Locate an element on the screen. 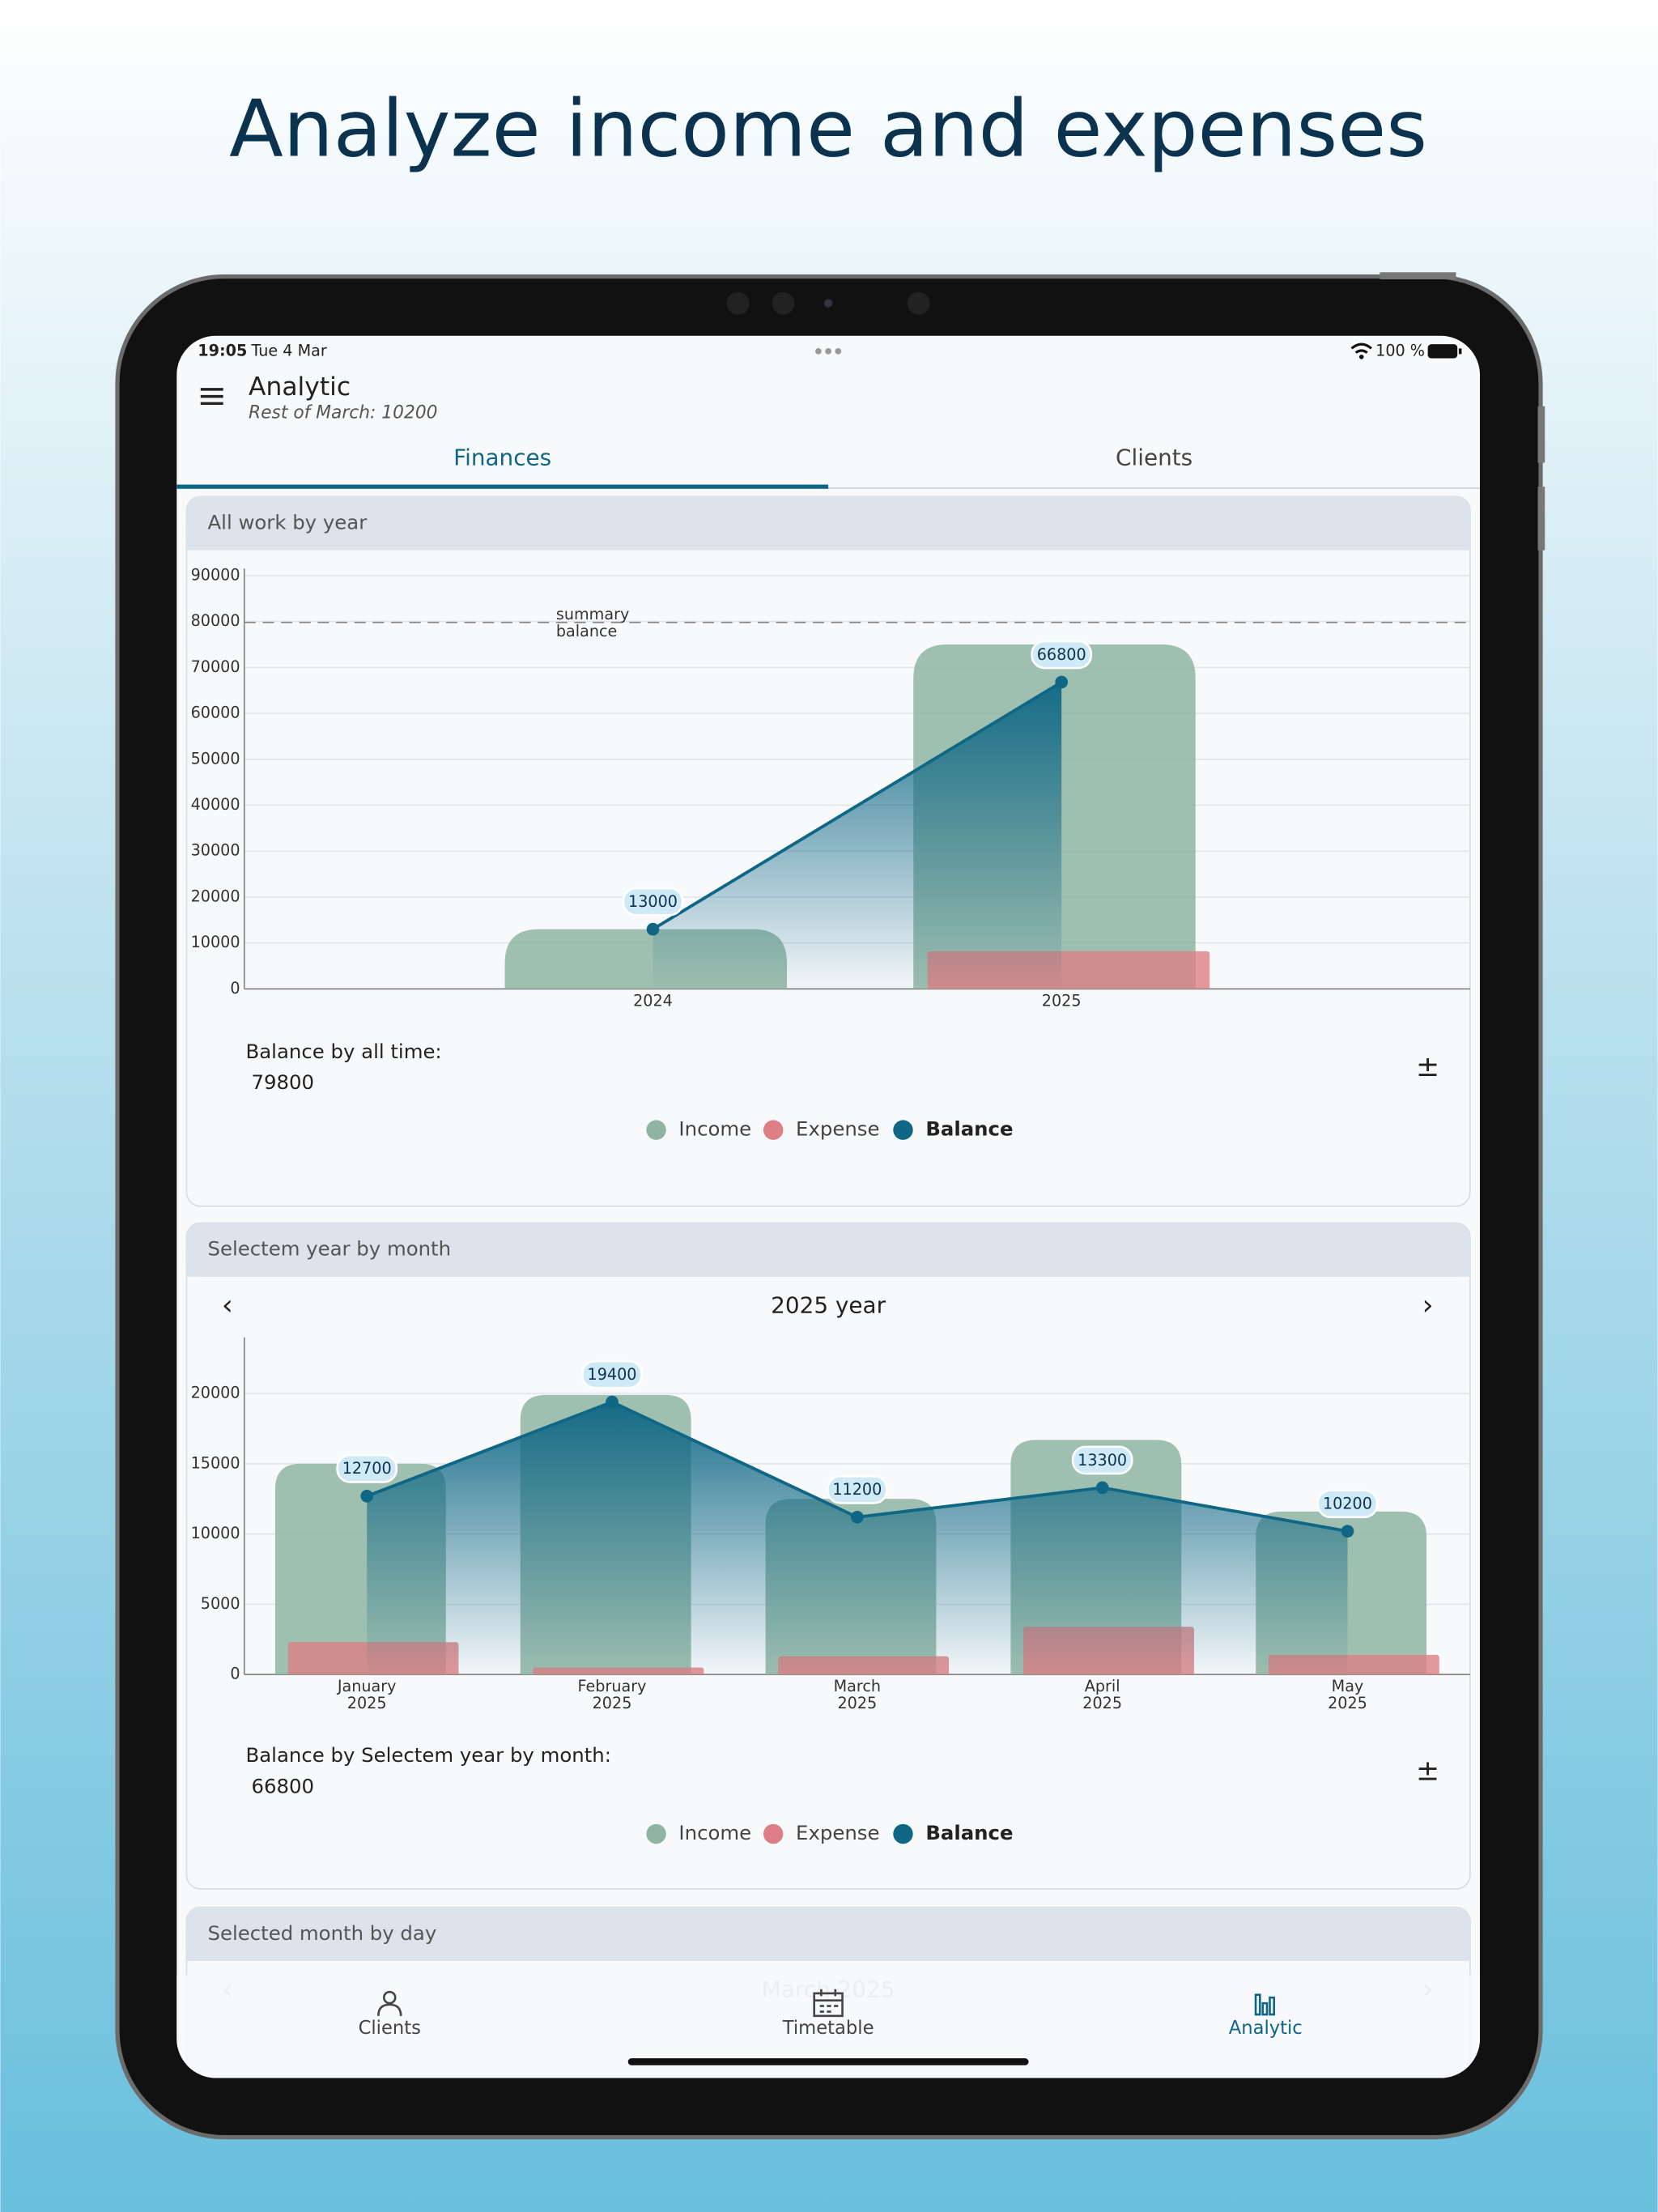 The width and height of the screenshot is (1658, 2212). next-button: › is located at coordinates (1428, 1305).